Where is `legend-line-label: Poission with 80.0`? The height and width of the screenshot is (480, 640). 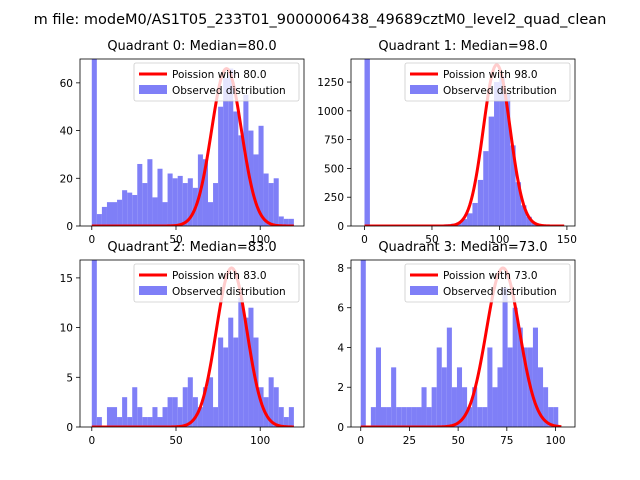 legend-line-label: Poission with 80.0 is located at coordinates (219, 75).